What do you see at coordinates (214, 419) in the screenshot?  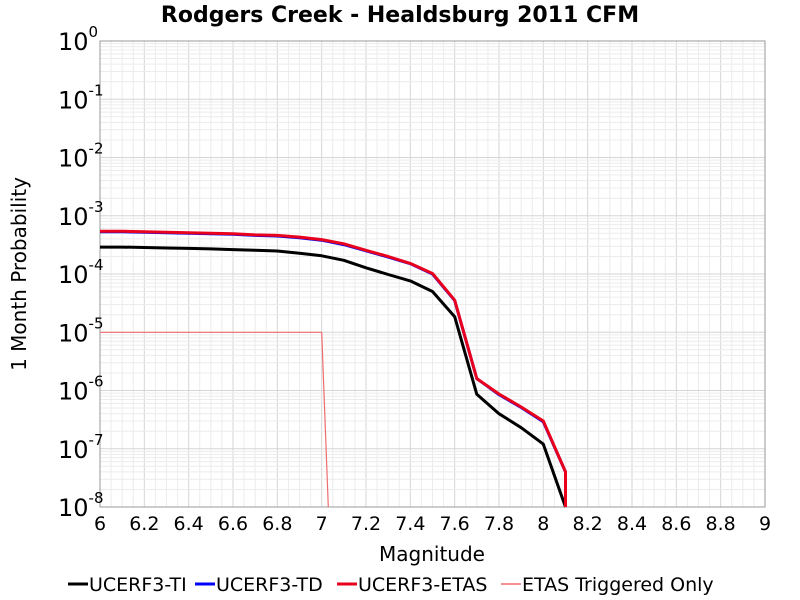 I see `series-line-etas-triggered-only` at bounding box center [214, 419].